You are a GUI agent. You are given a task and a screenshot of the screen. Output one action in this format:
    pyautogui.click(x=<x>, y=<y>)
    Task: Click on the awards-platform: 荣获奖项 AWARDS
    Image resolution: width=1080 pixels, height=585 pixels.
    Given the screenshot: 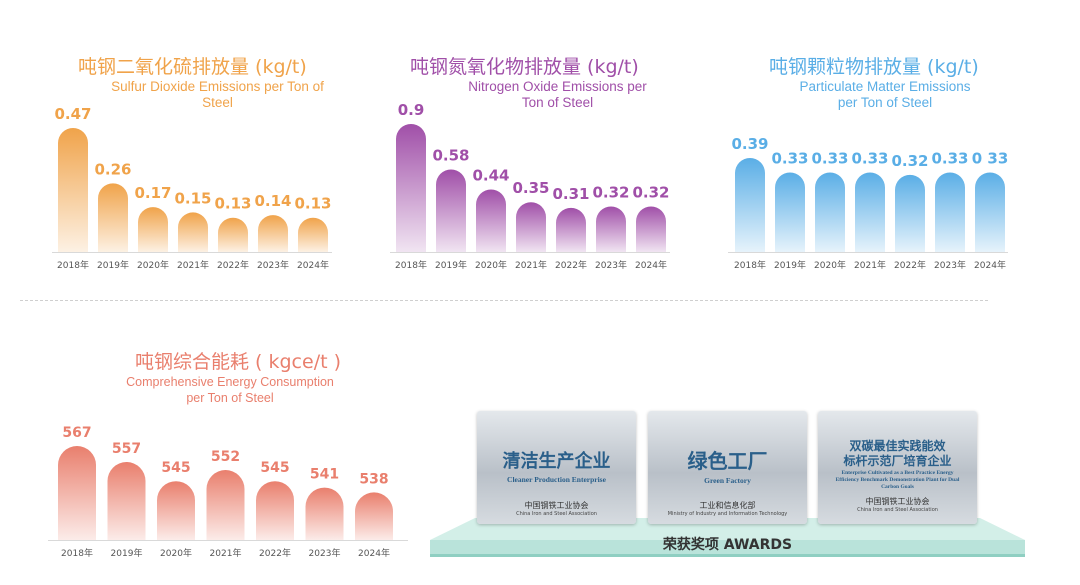 What is the action you would take?
    pyautogui.click(x=727, y=538)
    